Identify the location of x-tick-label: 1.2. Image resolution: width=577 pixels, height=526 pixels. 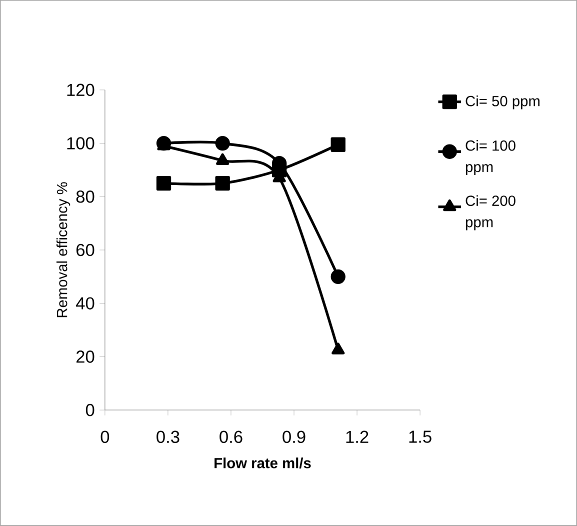
(357, 436).